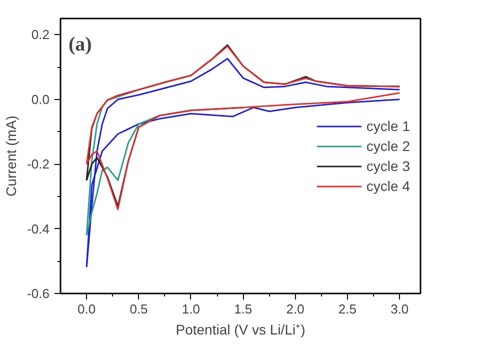 The image size is (491, 349). Describe the element at coordinates (347, 309) in the screenshot. I see `x-tick-label: 2.5` at that location.